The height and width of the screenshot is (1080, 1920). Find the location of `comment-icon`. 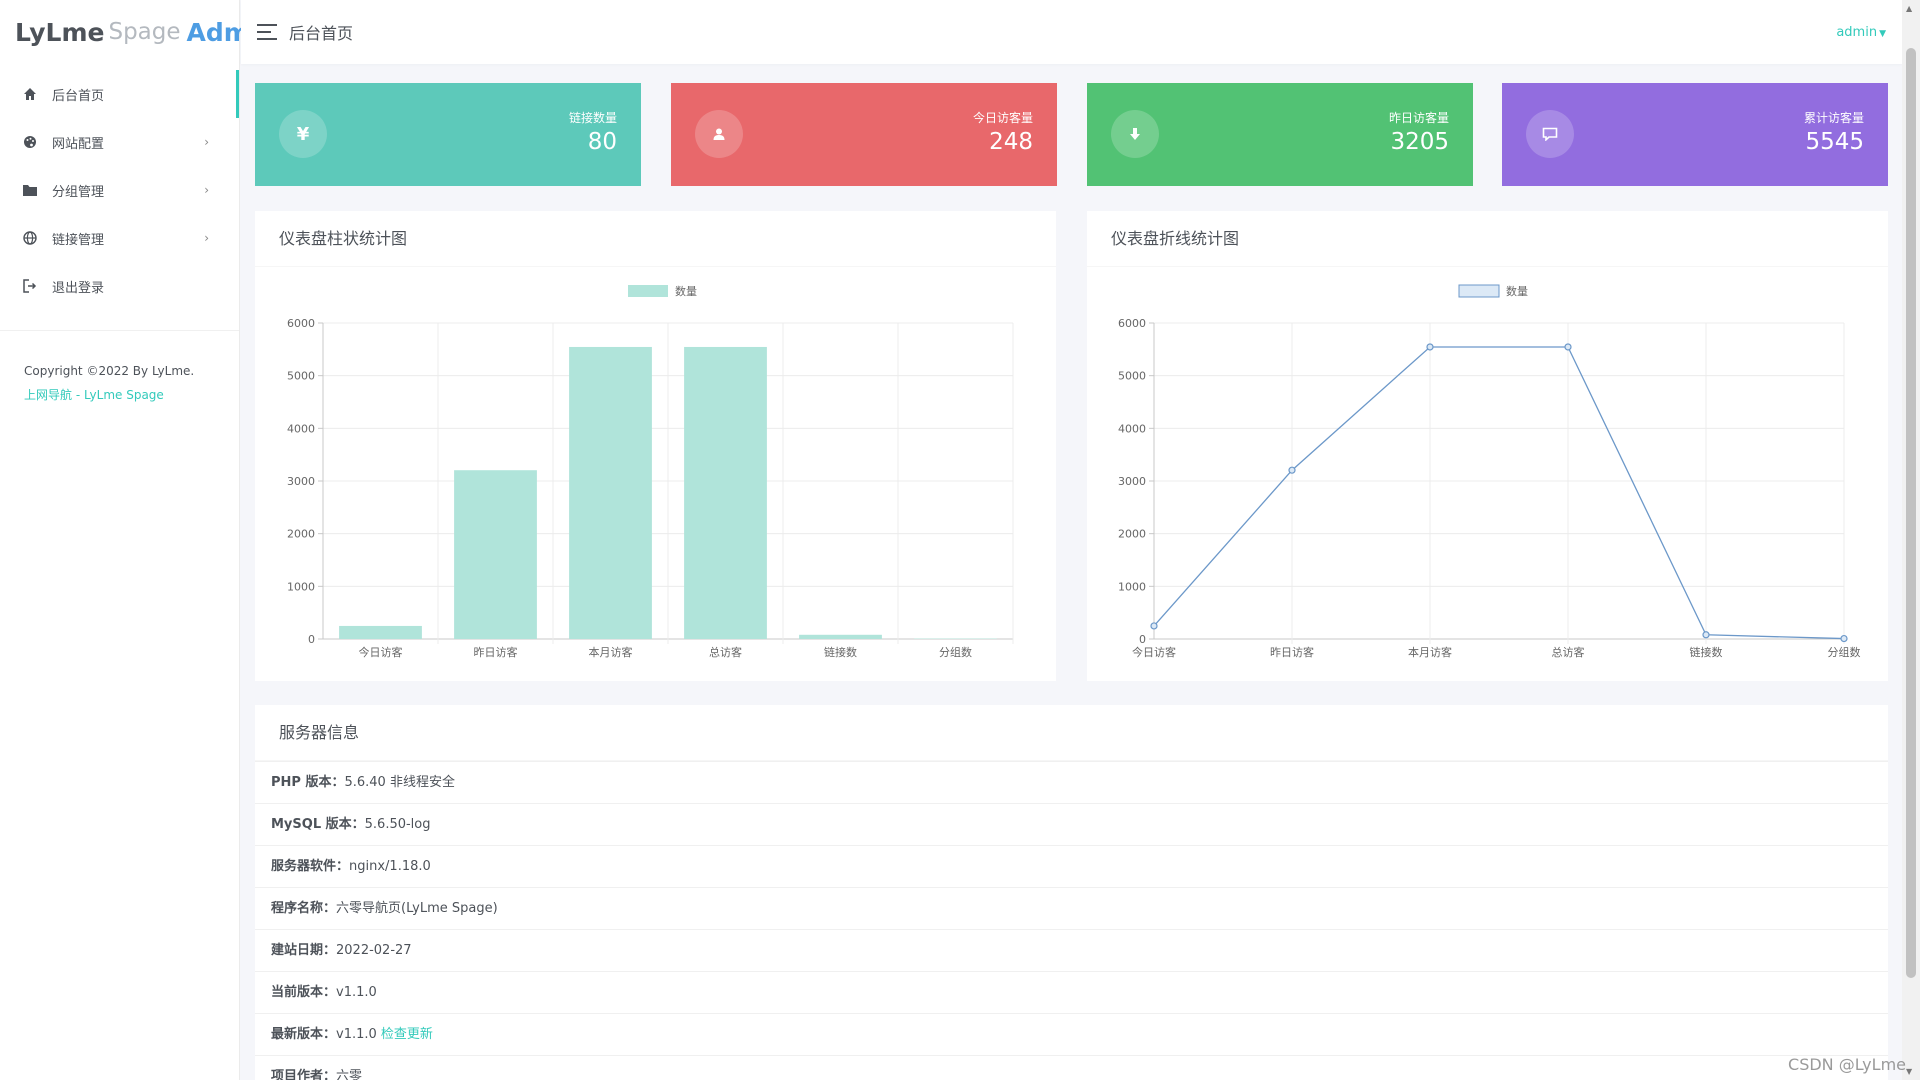

comment-icon is located at coordinates (1550, 134).